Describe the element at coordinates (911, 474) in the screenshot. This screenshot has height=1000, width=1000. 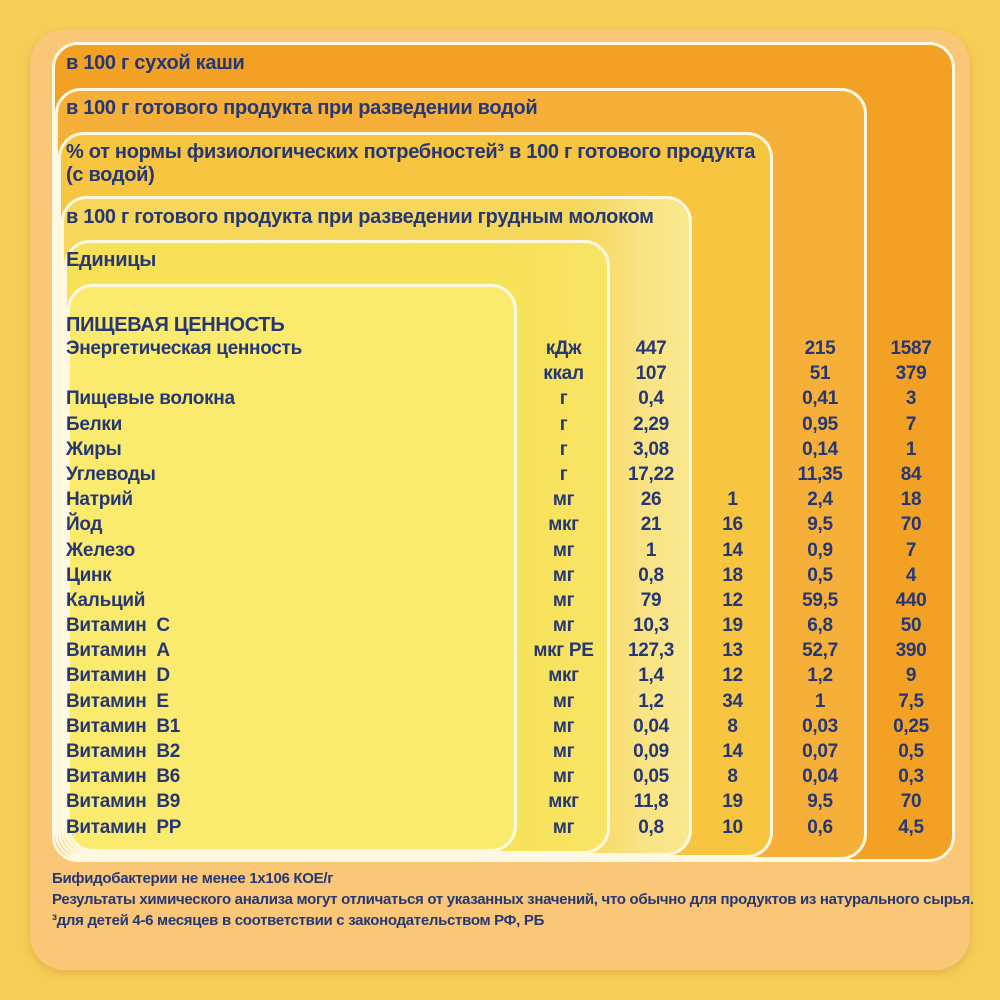
I see `value-dry-cereal: 84` at that location.